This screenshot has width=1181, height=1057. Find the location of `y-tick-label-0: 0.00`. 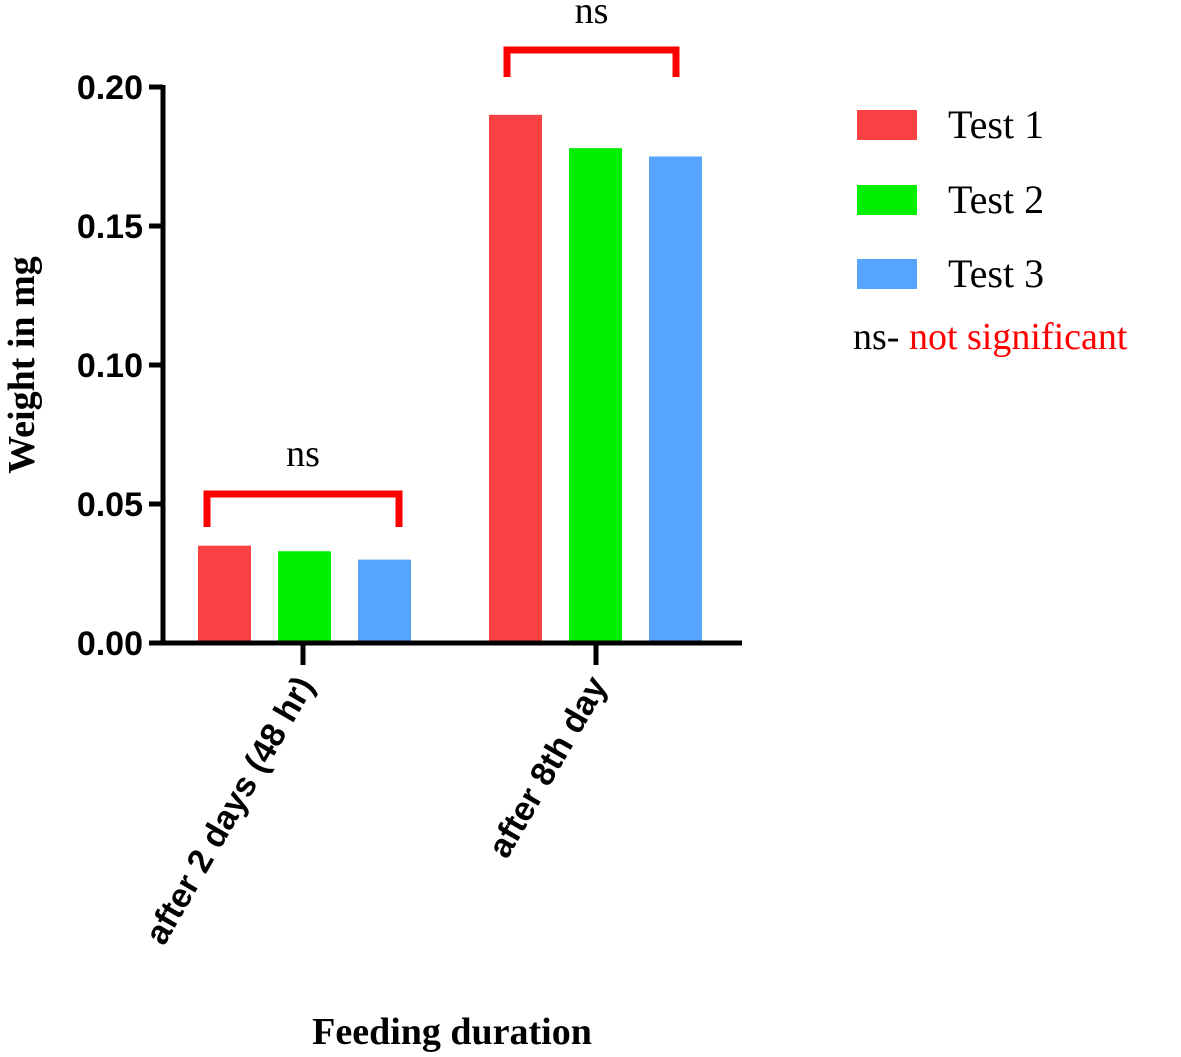

y-tick-label-0: 0.00 is located at coordinates (110, 644).